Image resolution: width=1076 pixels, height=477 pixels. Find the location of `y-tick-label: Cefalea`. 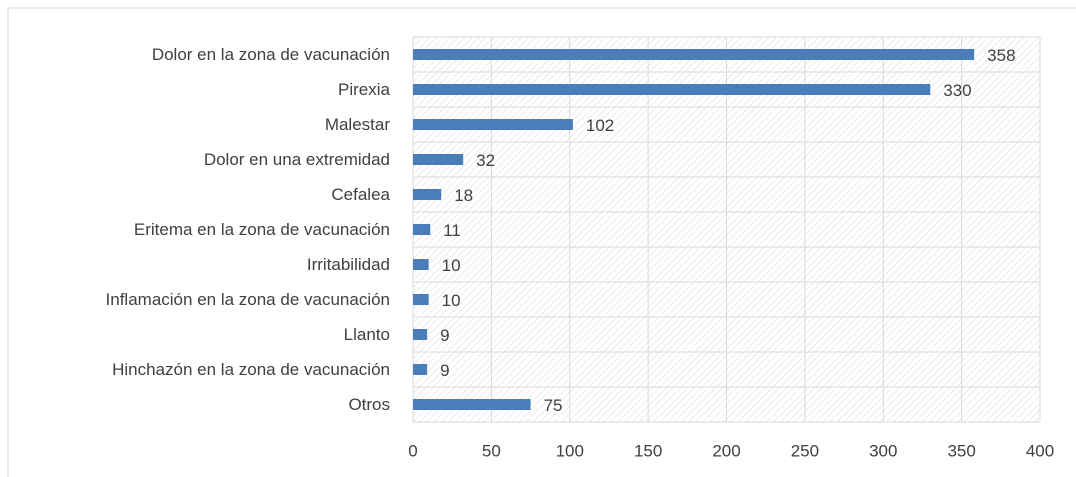

y-tick-label: Cefalea is located at coordinates (360, 194).